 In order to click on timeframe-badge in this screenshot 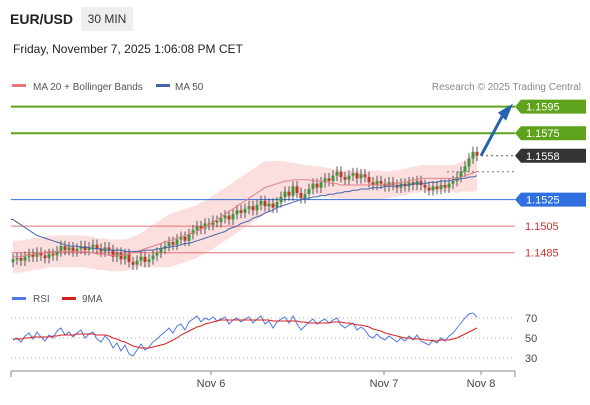, I will do `click(107, 19)`.